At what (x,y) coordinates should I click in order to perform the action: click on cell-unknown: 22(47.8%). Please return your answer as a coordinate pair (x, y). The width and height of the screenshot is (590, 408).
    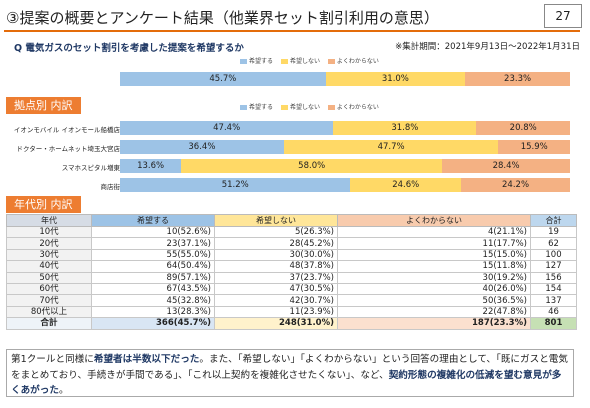
    Looking at the image, I should click on (434, 312).